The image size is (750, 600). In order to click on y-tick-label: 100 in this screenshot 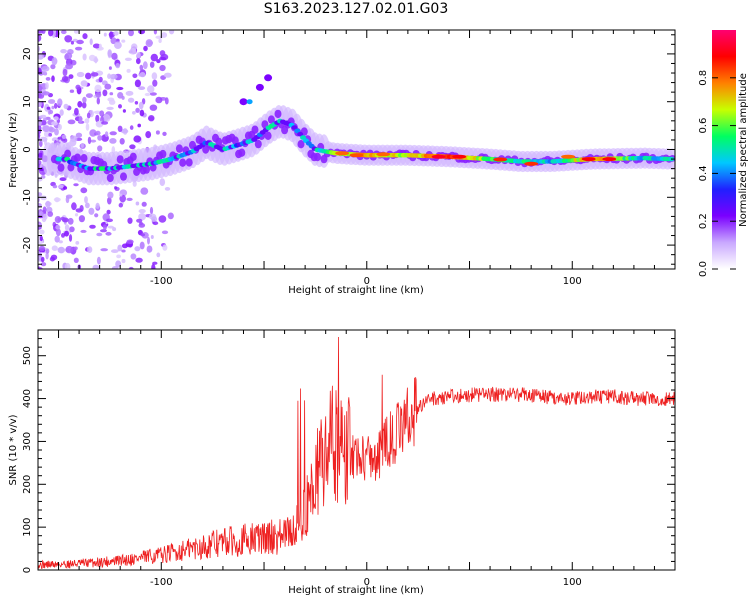, I will do `click(27, 527)`.